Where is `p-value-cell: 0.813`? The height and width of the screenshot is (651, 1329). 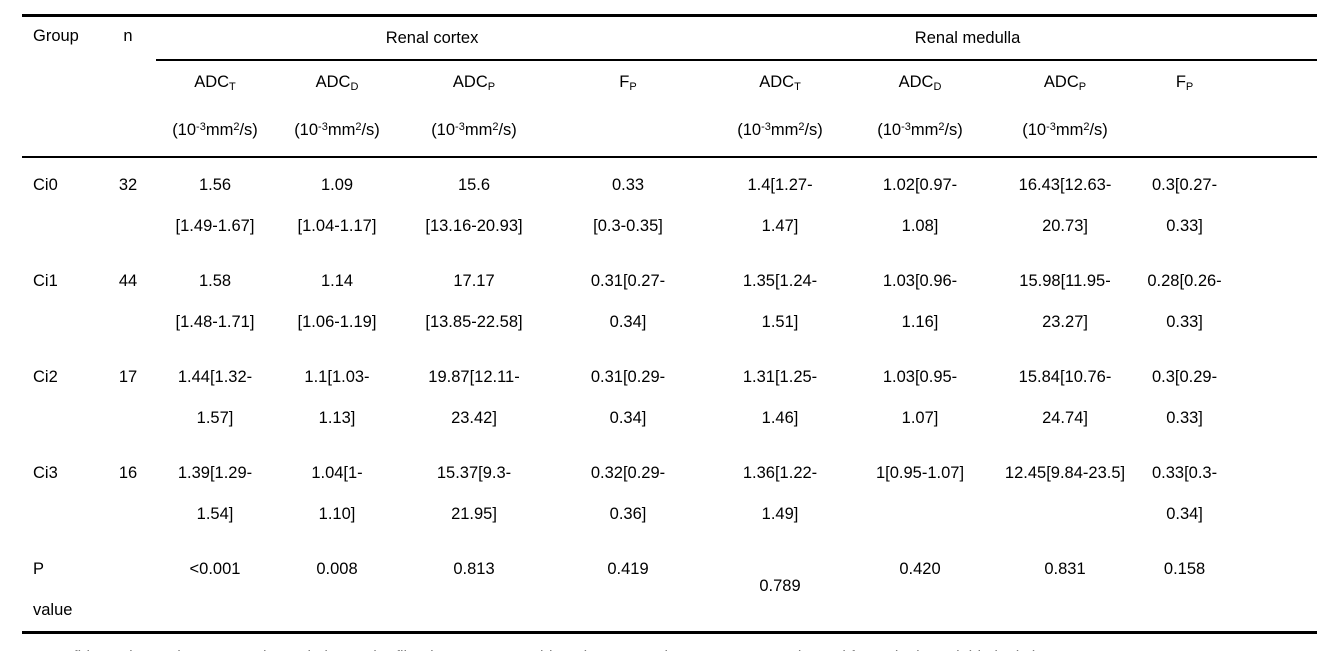
p-value-cell: 0.813 is located at coordinates (474, 588).